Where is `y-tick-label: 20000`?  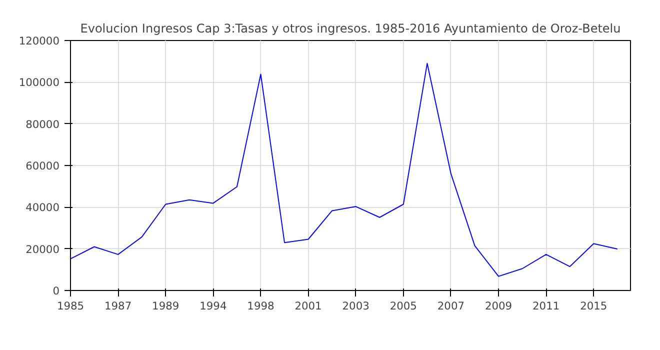 y-tick-label: 20000 is located at coordinates (43, 249).